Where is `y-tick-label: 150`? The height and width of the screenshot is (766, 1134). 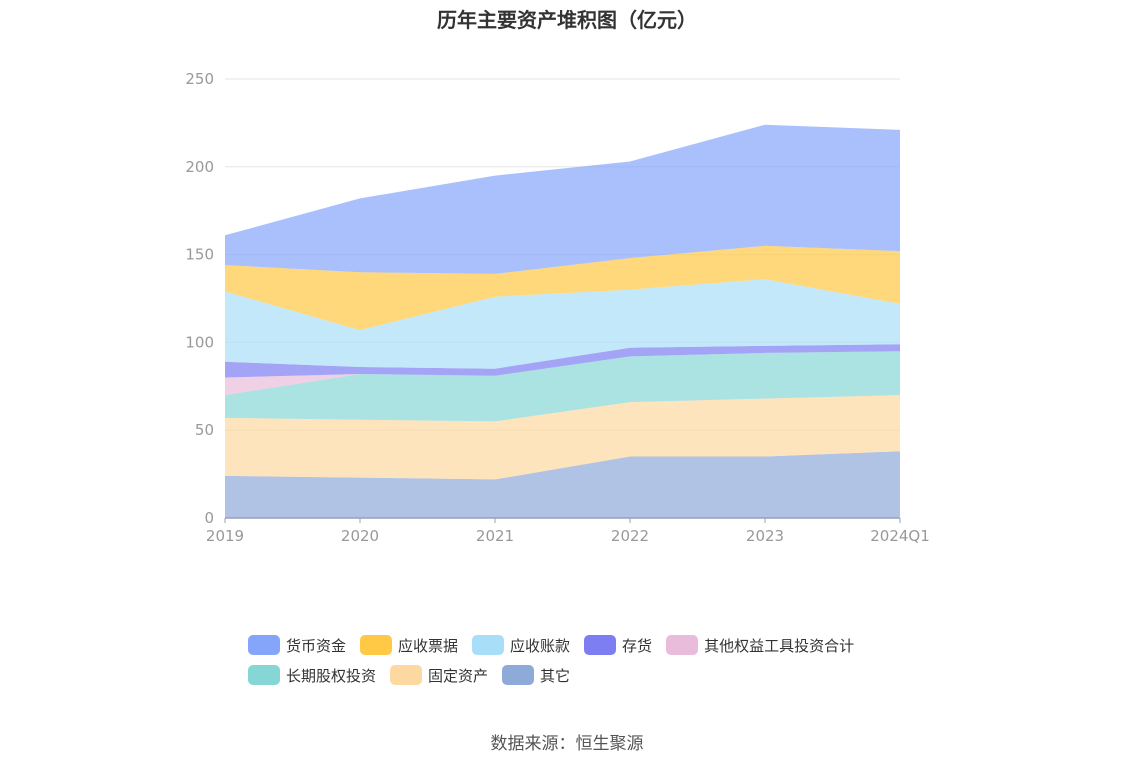 y-tick-label: 150 is located at coordinates (199, 255).